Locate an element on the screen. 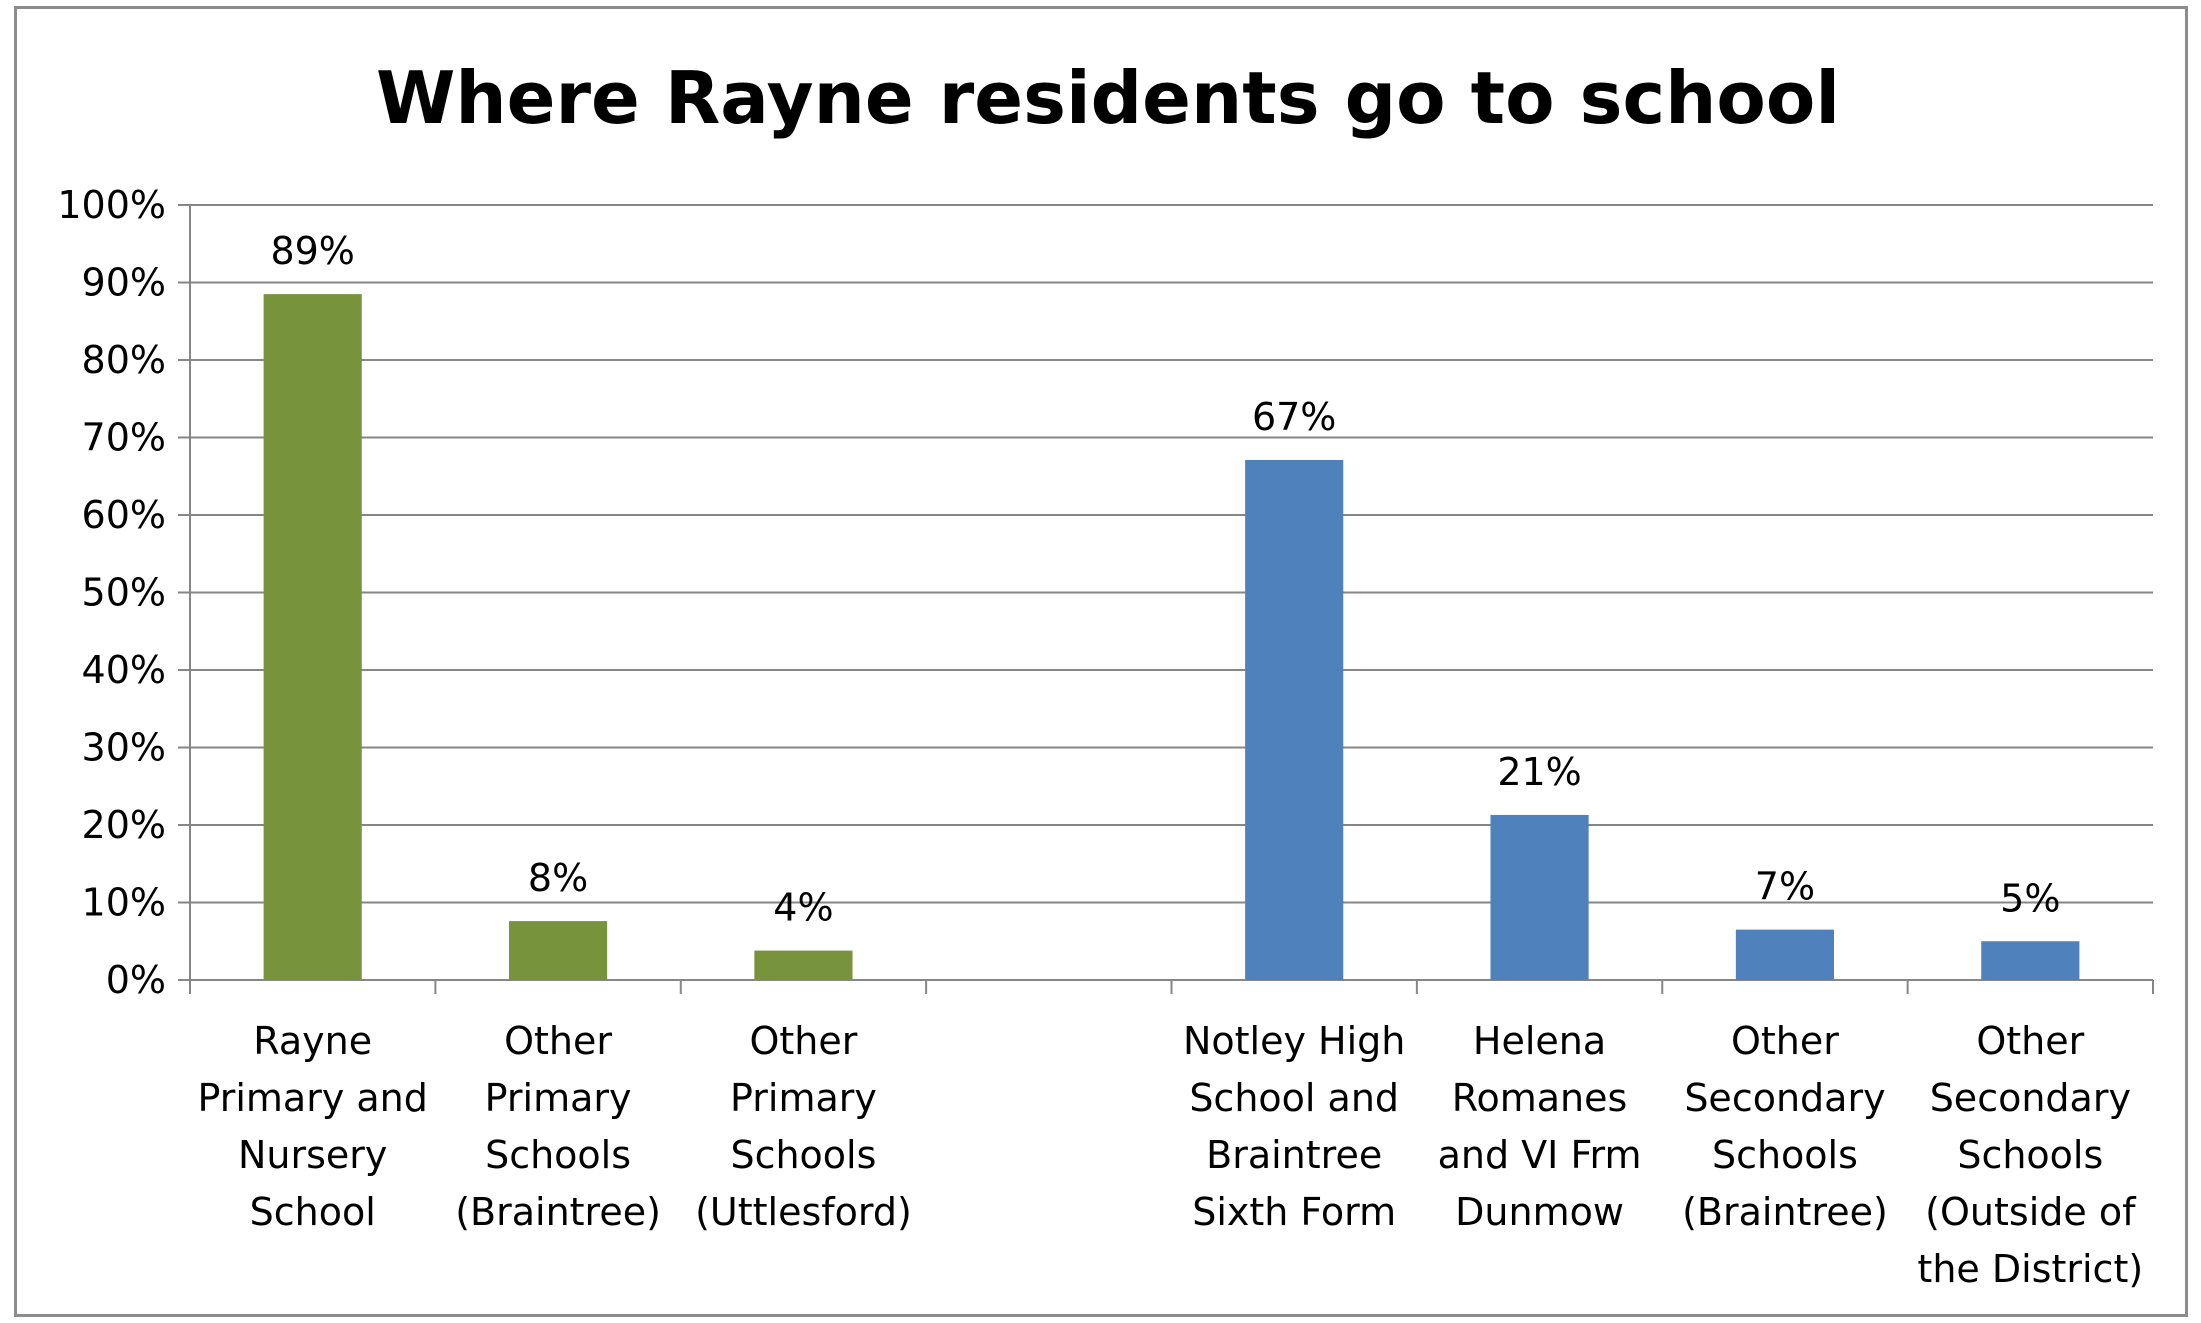 This screenshot has height=1323, width=2201. category-label-line: Dunmow is located at coordinates (1539, 1212).